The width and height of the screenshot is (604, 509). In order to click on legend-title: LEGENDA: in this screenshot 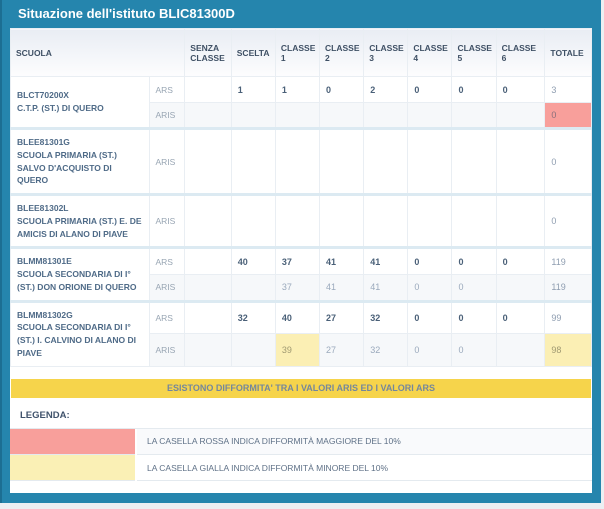, I will do `click(301, 416)`.